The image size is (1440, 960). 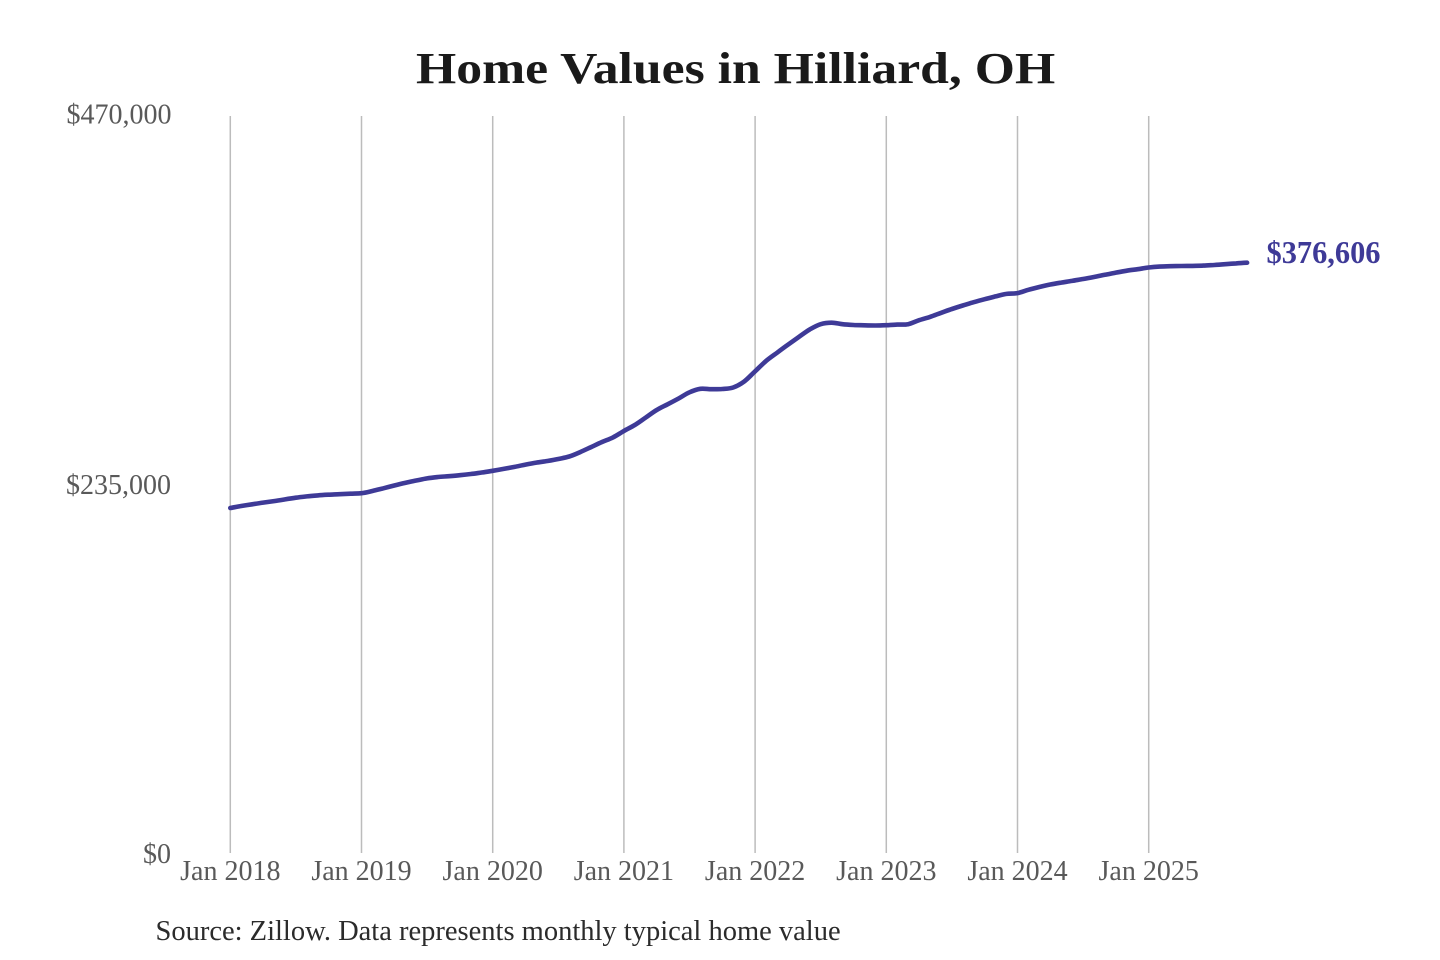 I want to click on svg-text: $235,000, so click(x=118, y=485).